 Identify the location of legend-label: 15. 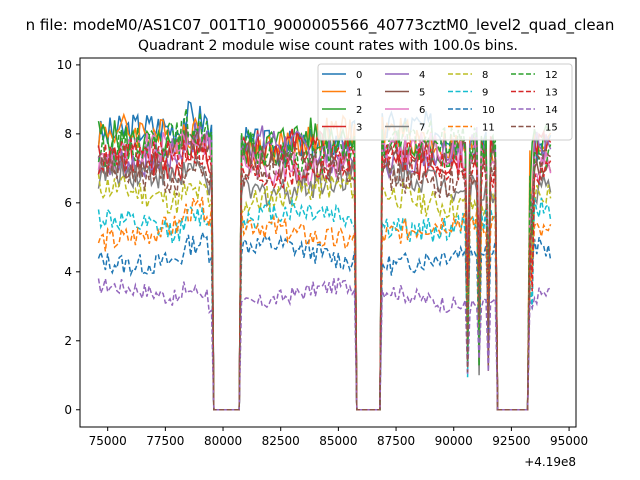
(551, 128).